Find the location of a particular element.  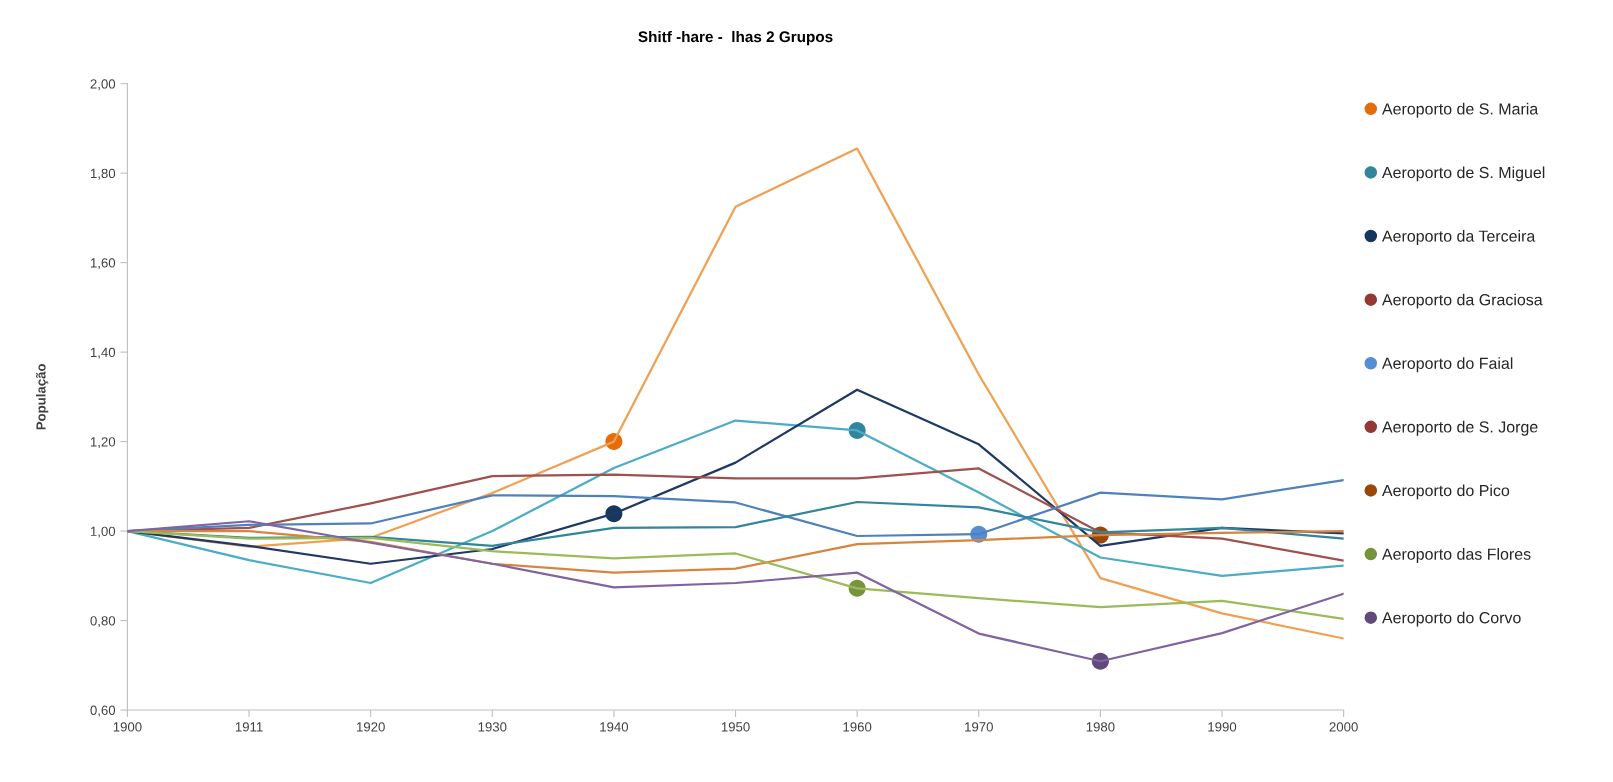

x-tick-label: 1930 is located at coordinates (492, 727).